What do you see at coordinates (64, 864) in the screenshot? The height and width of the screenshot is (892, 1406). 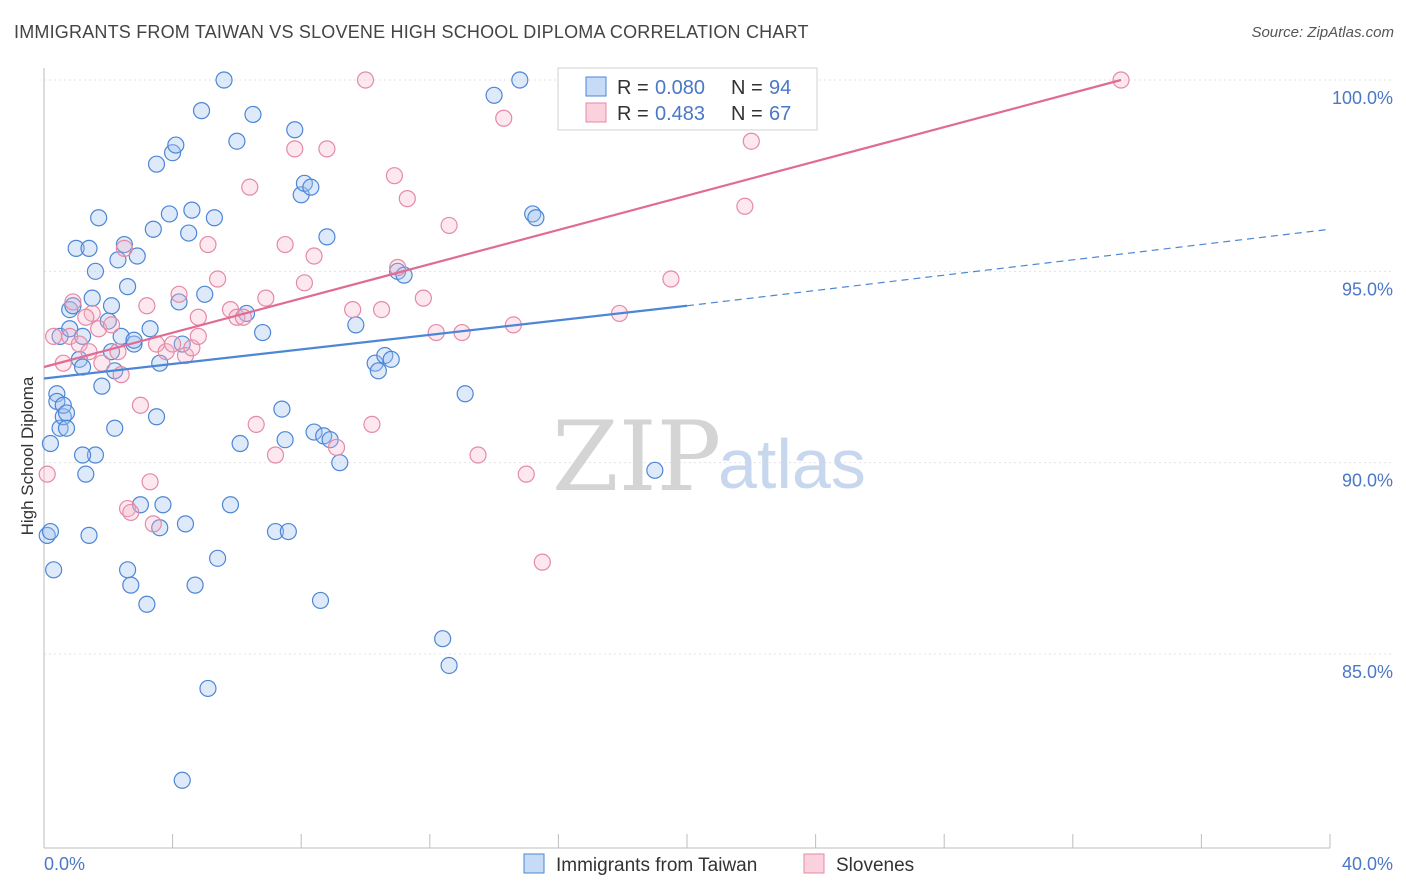 I see `x-tick-label: 0.0%` at bounding box center [64, 864].